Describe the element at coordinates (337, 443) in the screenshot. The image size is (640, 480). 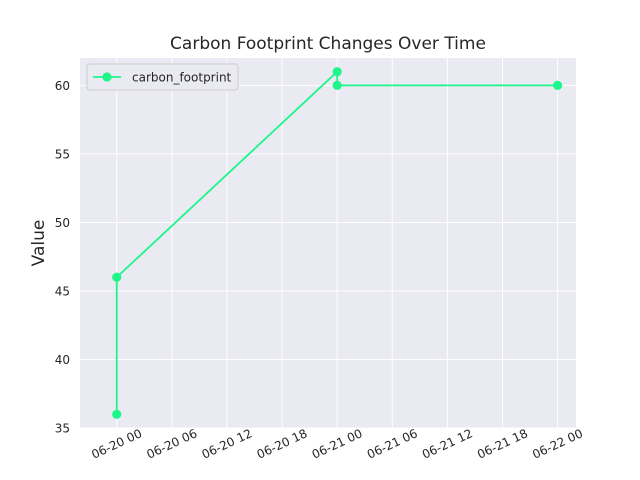
I see `x-tick-label: 06-21 00` at that location.